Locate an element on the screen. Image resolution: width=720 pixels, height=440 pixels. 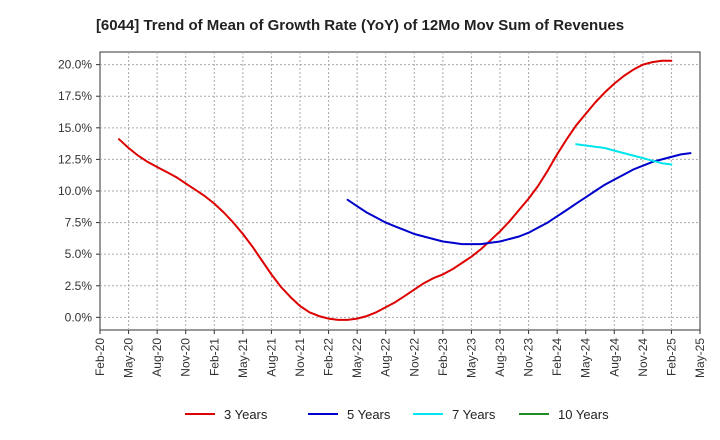
x-tick-label: May-24 is located at coordinates (586, 358).